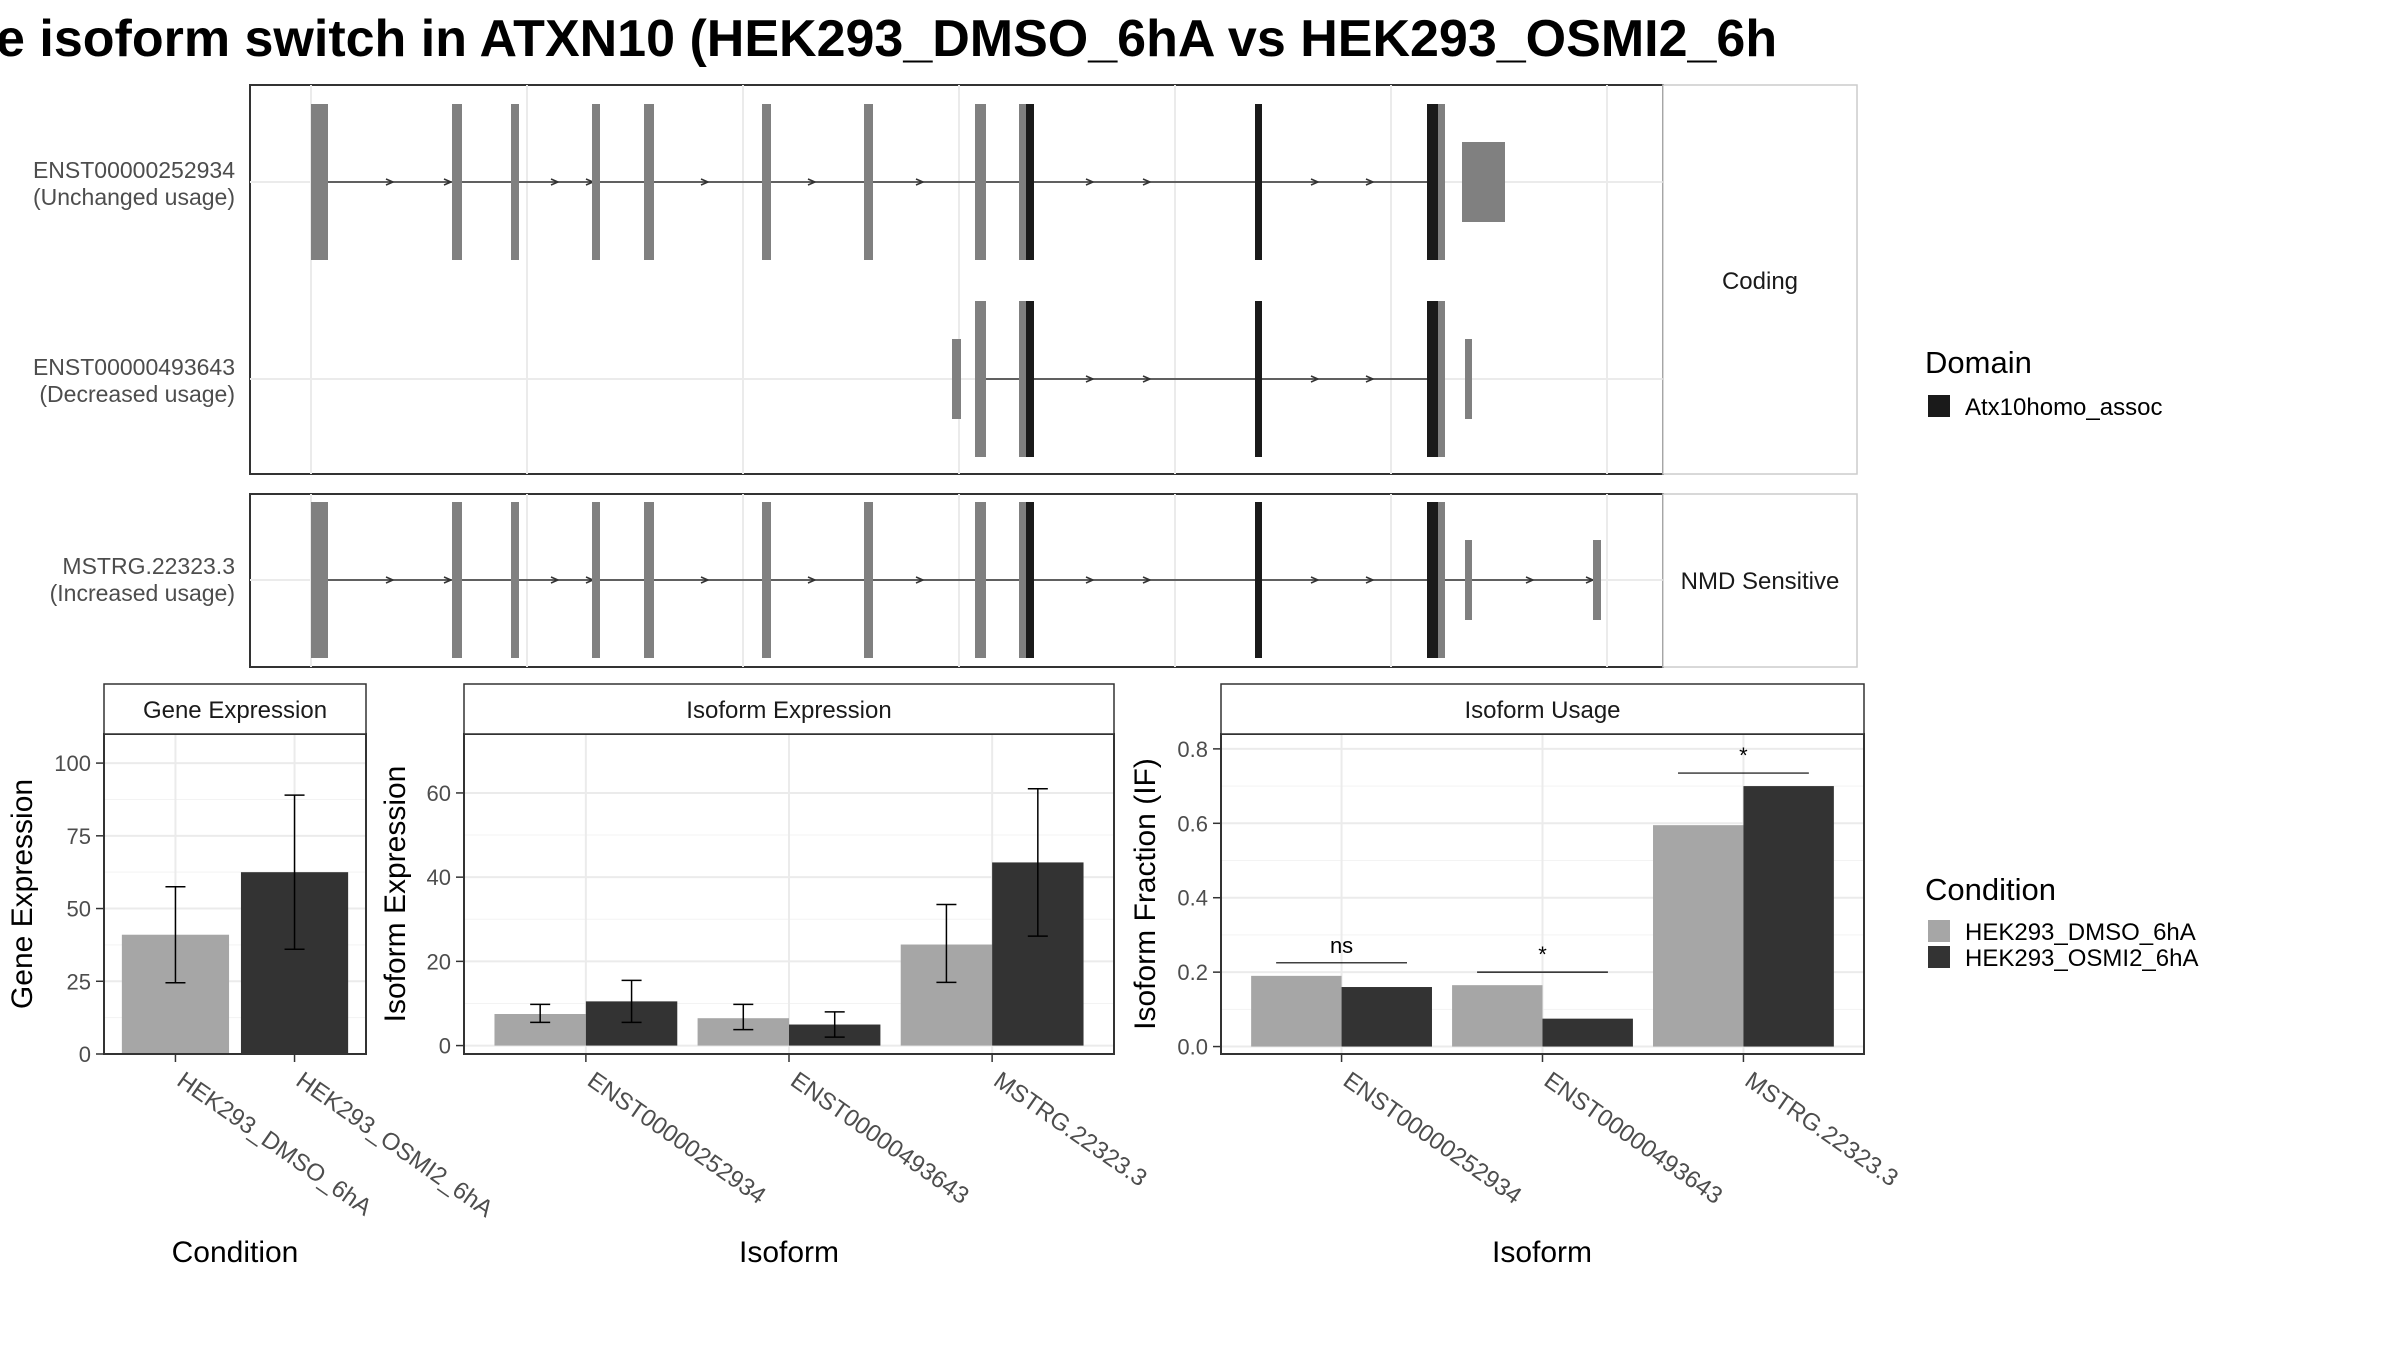  What do you see at coordinates (2063, 407) in the screenshot?
I see `legend-label: Atx10homo_assoc` at bounding box center [2063, 407].